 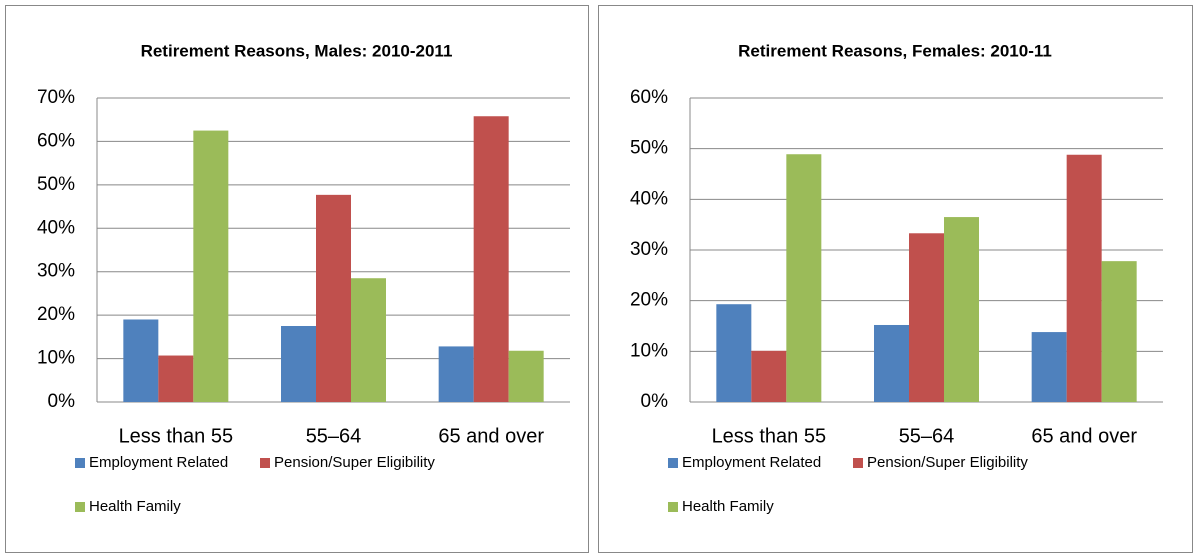 I want to click on y-tick-label: 70%, so click(x=56, y=97).